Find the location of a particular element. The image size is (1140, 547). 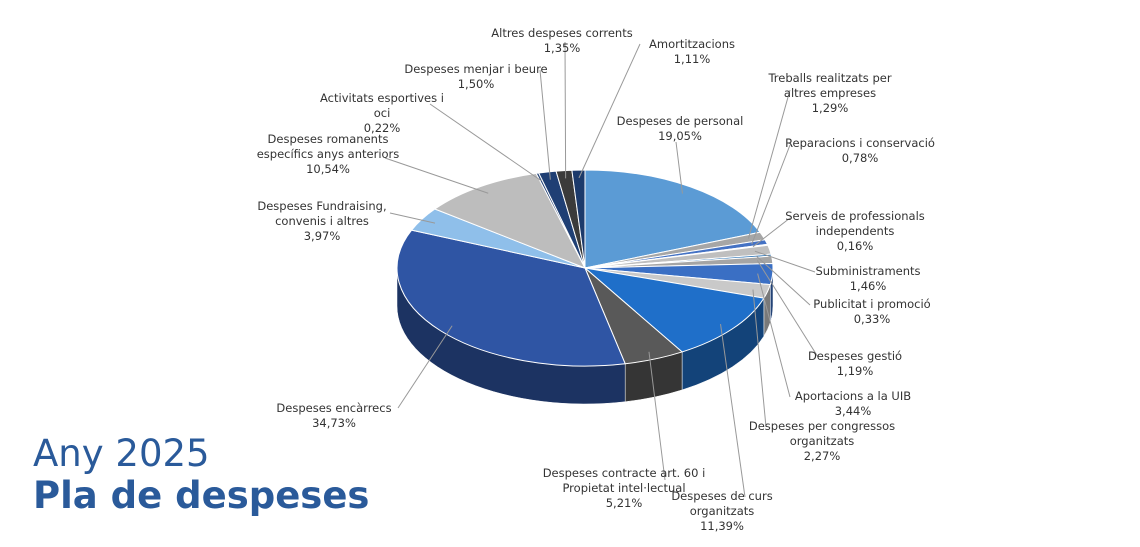

label-value: 1,50% is located at coordinates (476, 84).